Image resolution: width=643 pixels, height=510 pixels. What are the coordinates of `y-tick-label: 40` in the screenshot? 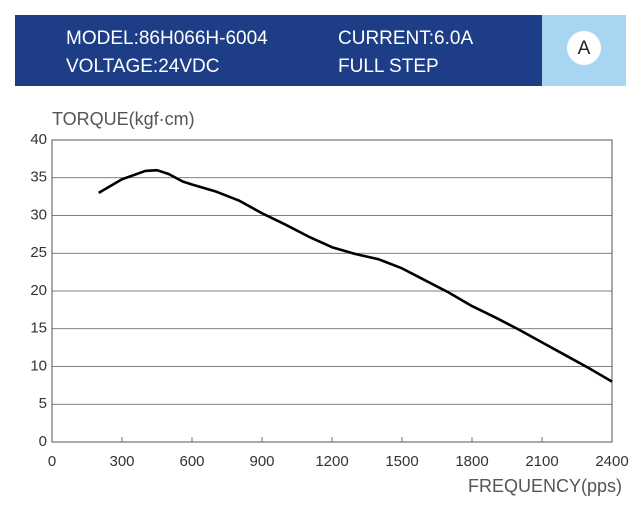 It's located at (38, 139).